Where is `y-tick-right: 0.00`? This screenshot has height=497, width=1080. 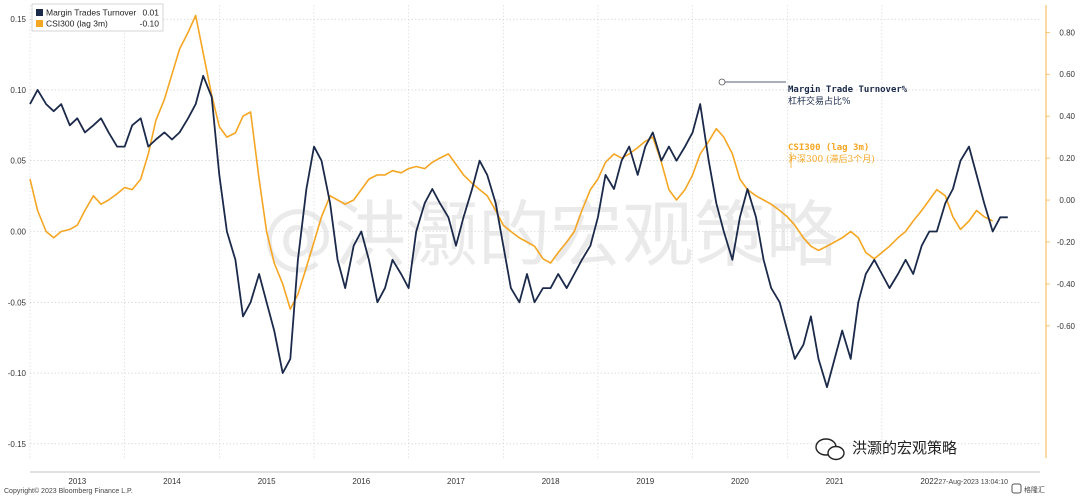
y-tick-right: 0.00 is located at coordinates (1067, 200).